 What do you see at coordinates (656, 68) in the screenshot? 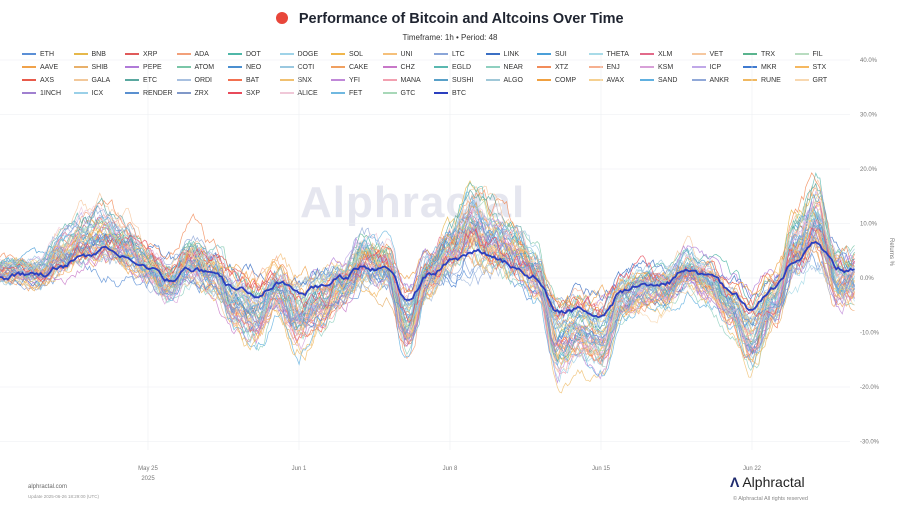
I see `legend-item-ksm: KSM` at bounding box center [656, 68].